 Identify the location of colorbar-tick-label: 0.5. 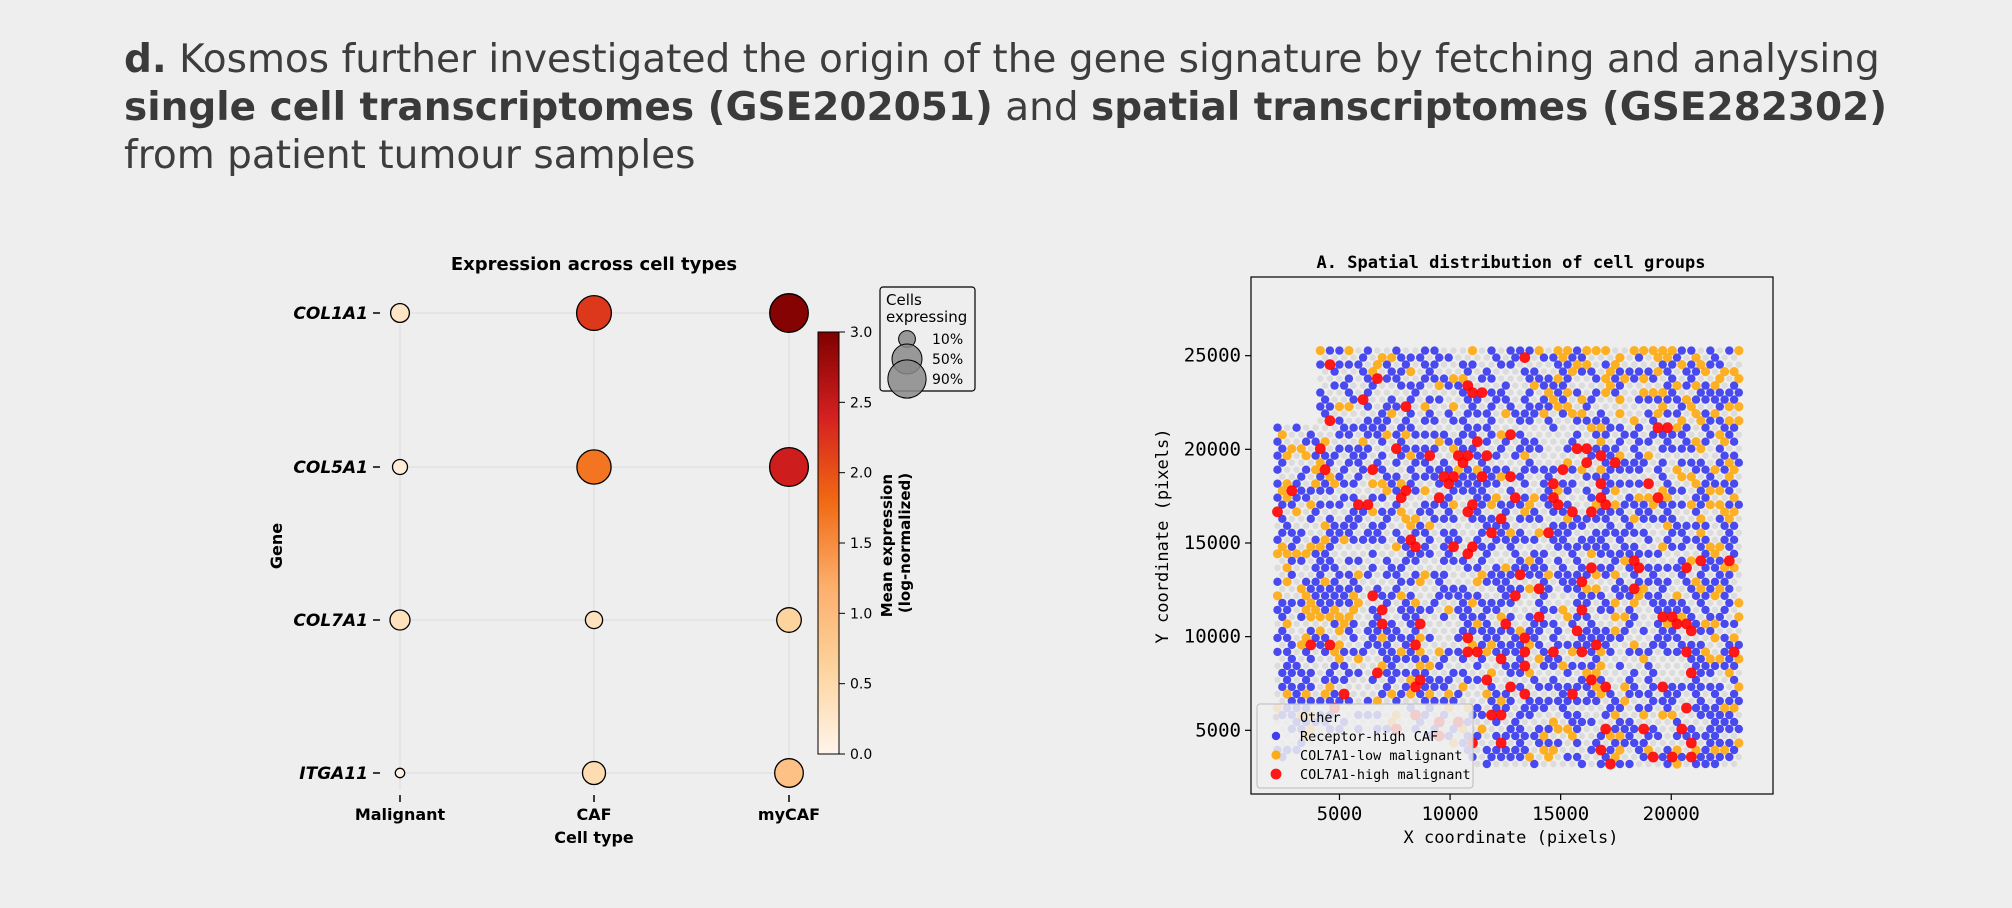
(861, 685).